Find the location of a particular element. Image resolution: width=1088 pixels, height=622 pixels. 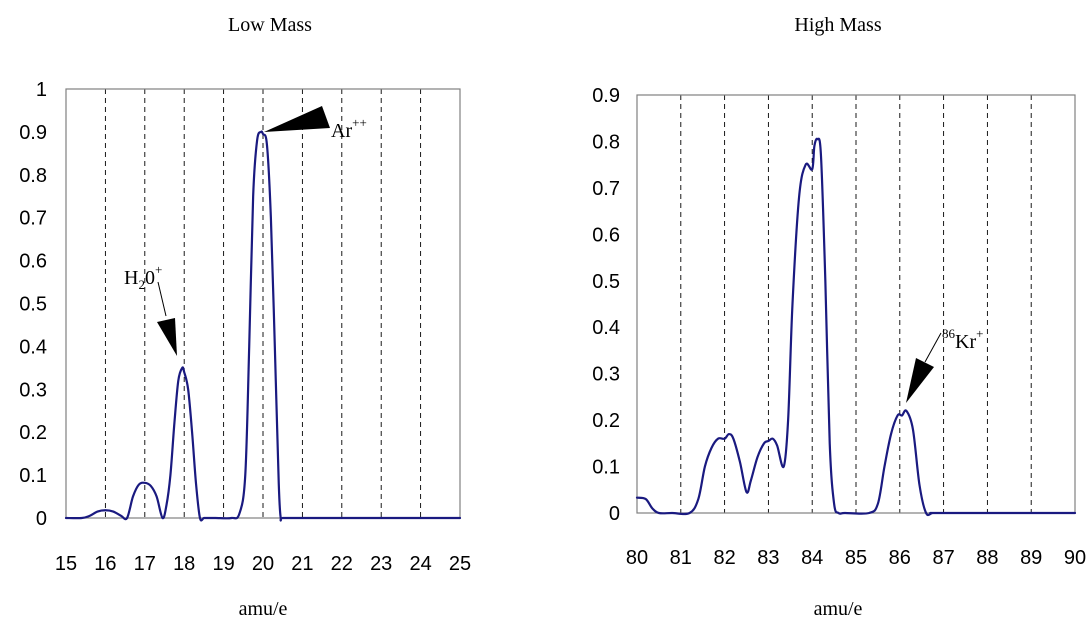

annotation-label: Ar++ is located at coordinates (349, 128).